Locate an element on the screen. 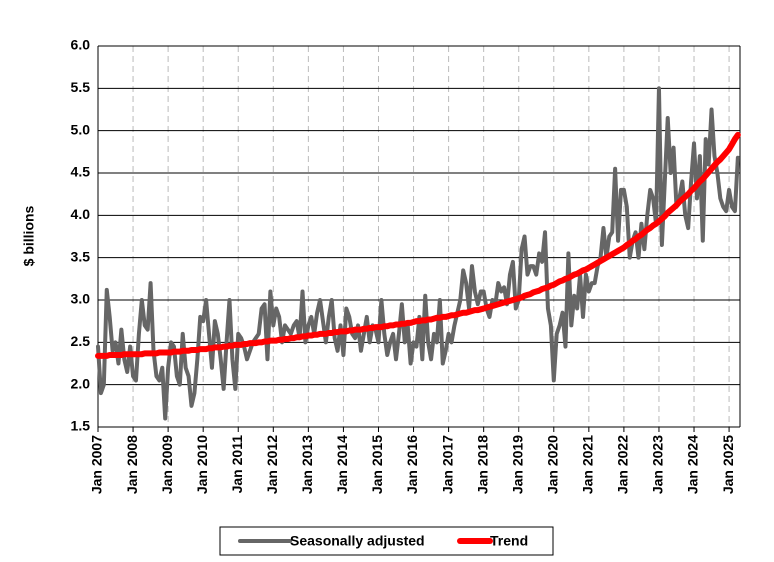 This screenshot has width=774, height=562. x-tick-label: Jan 2018 is located at coordinates (482, 464).